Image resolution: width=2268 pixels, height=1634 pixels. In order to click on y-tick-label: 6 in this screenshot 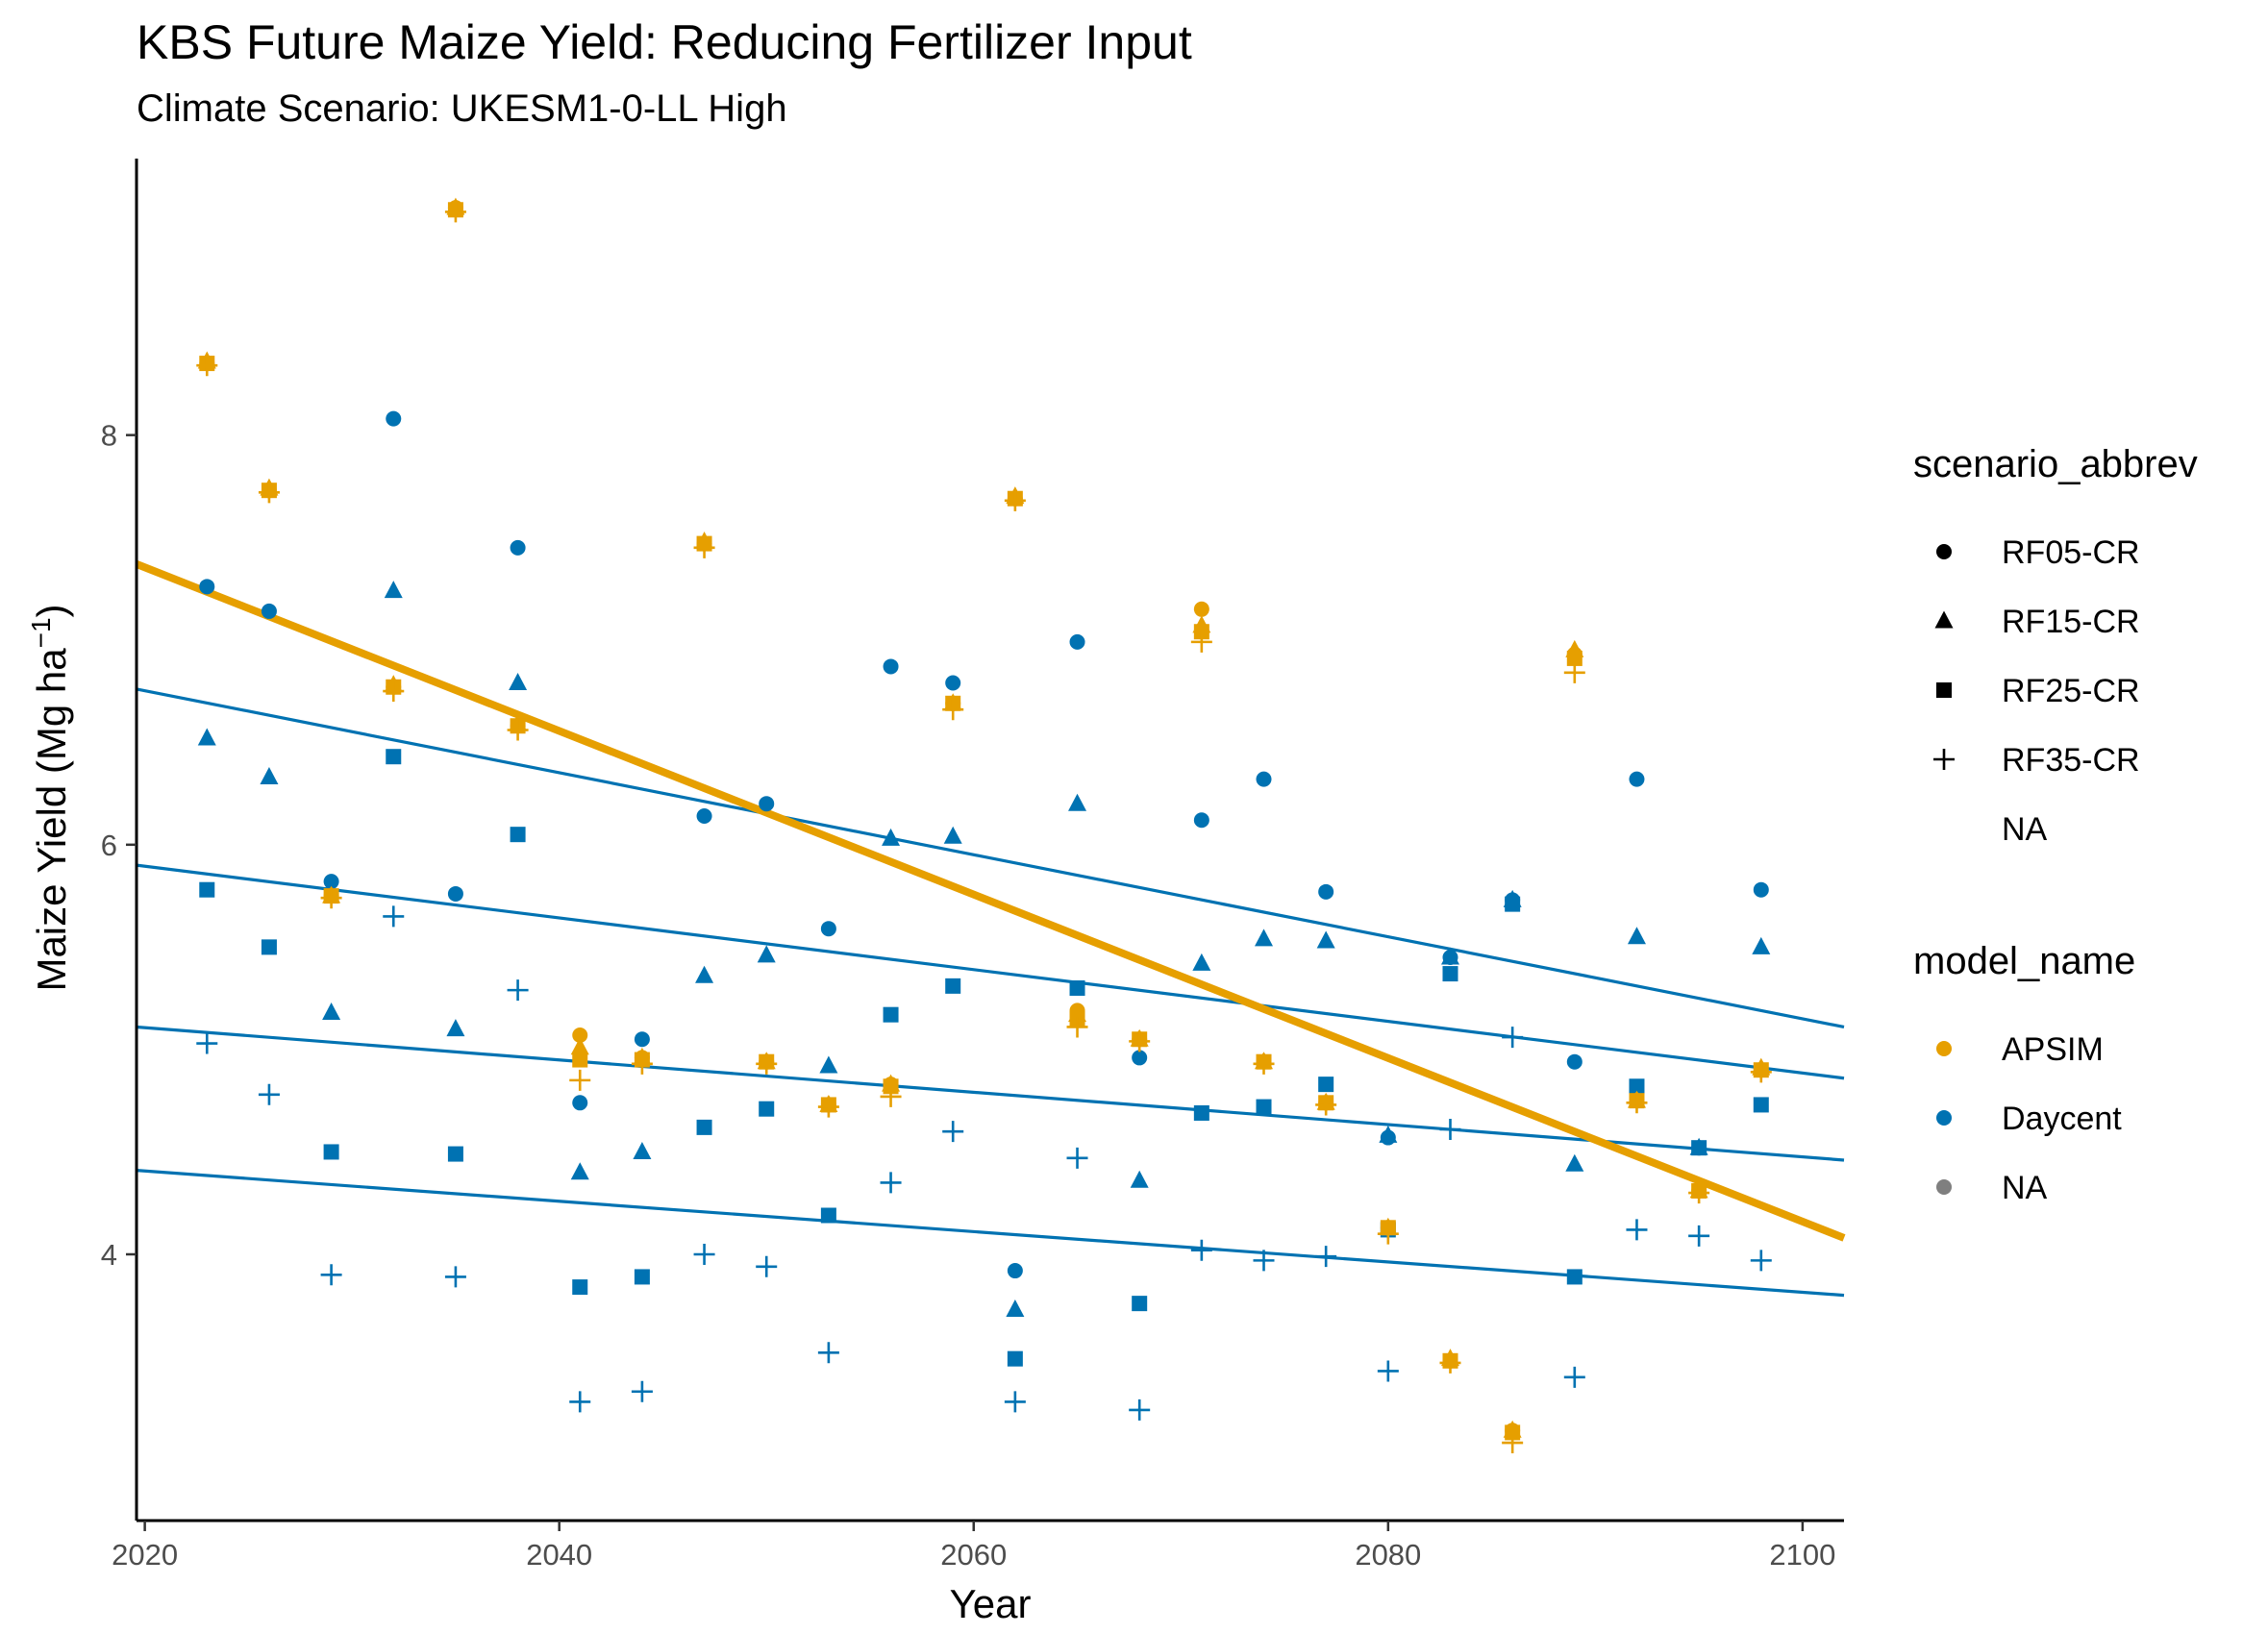, I will do `click(109, 845)`.